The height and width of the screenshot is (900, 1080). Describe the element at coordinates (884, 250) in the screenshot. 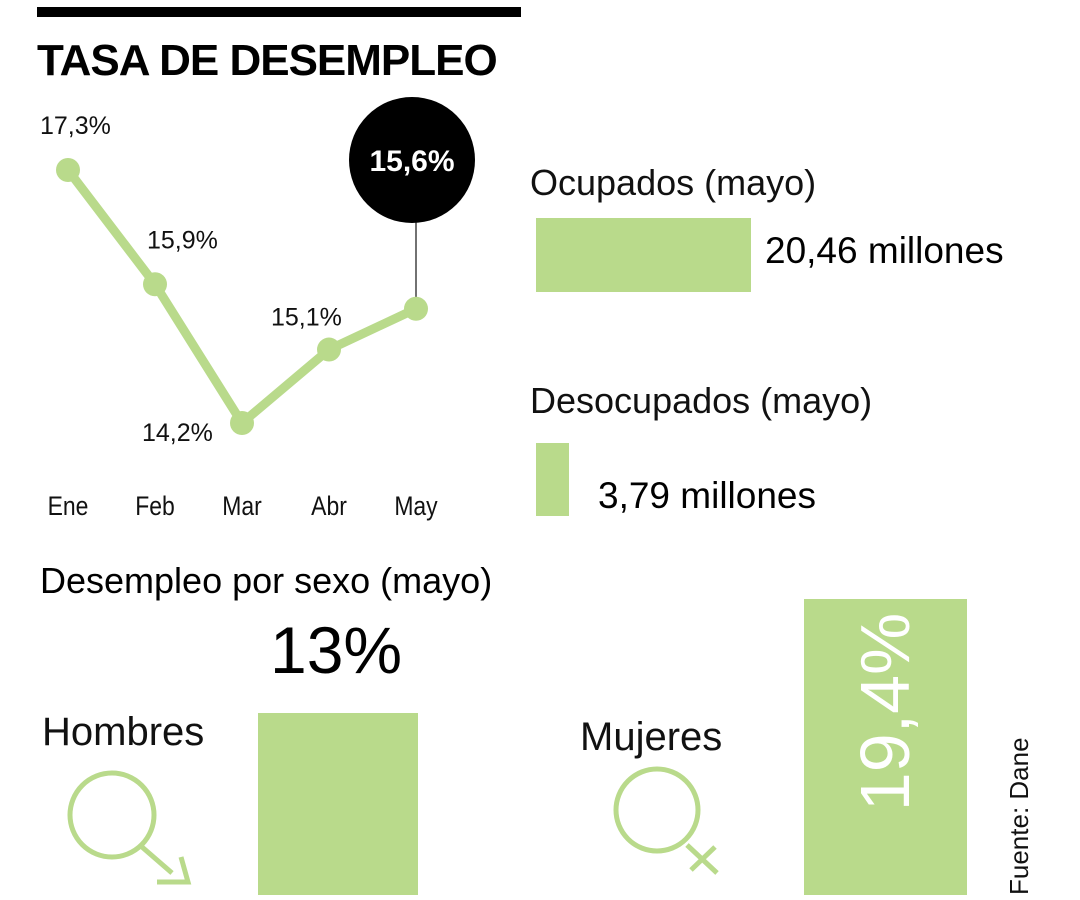

I see `ocupados-value: 20,46 millones` at that location.